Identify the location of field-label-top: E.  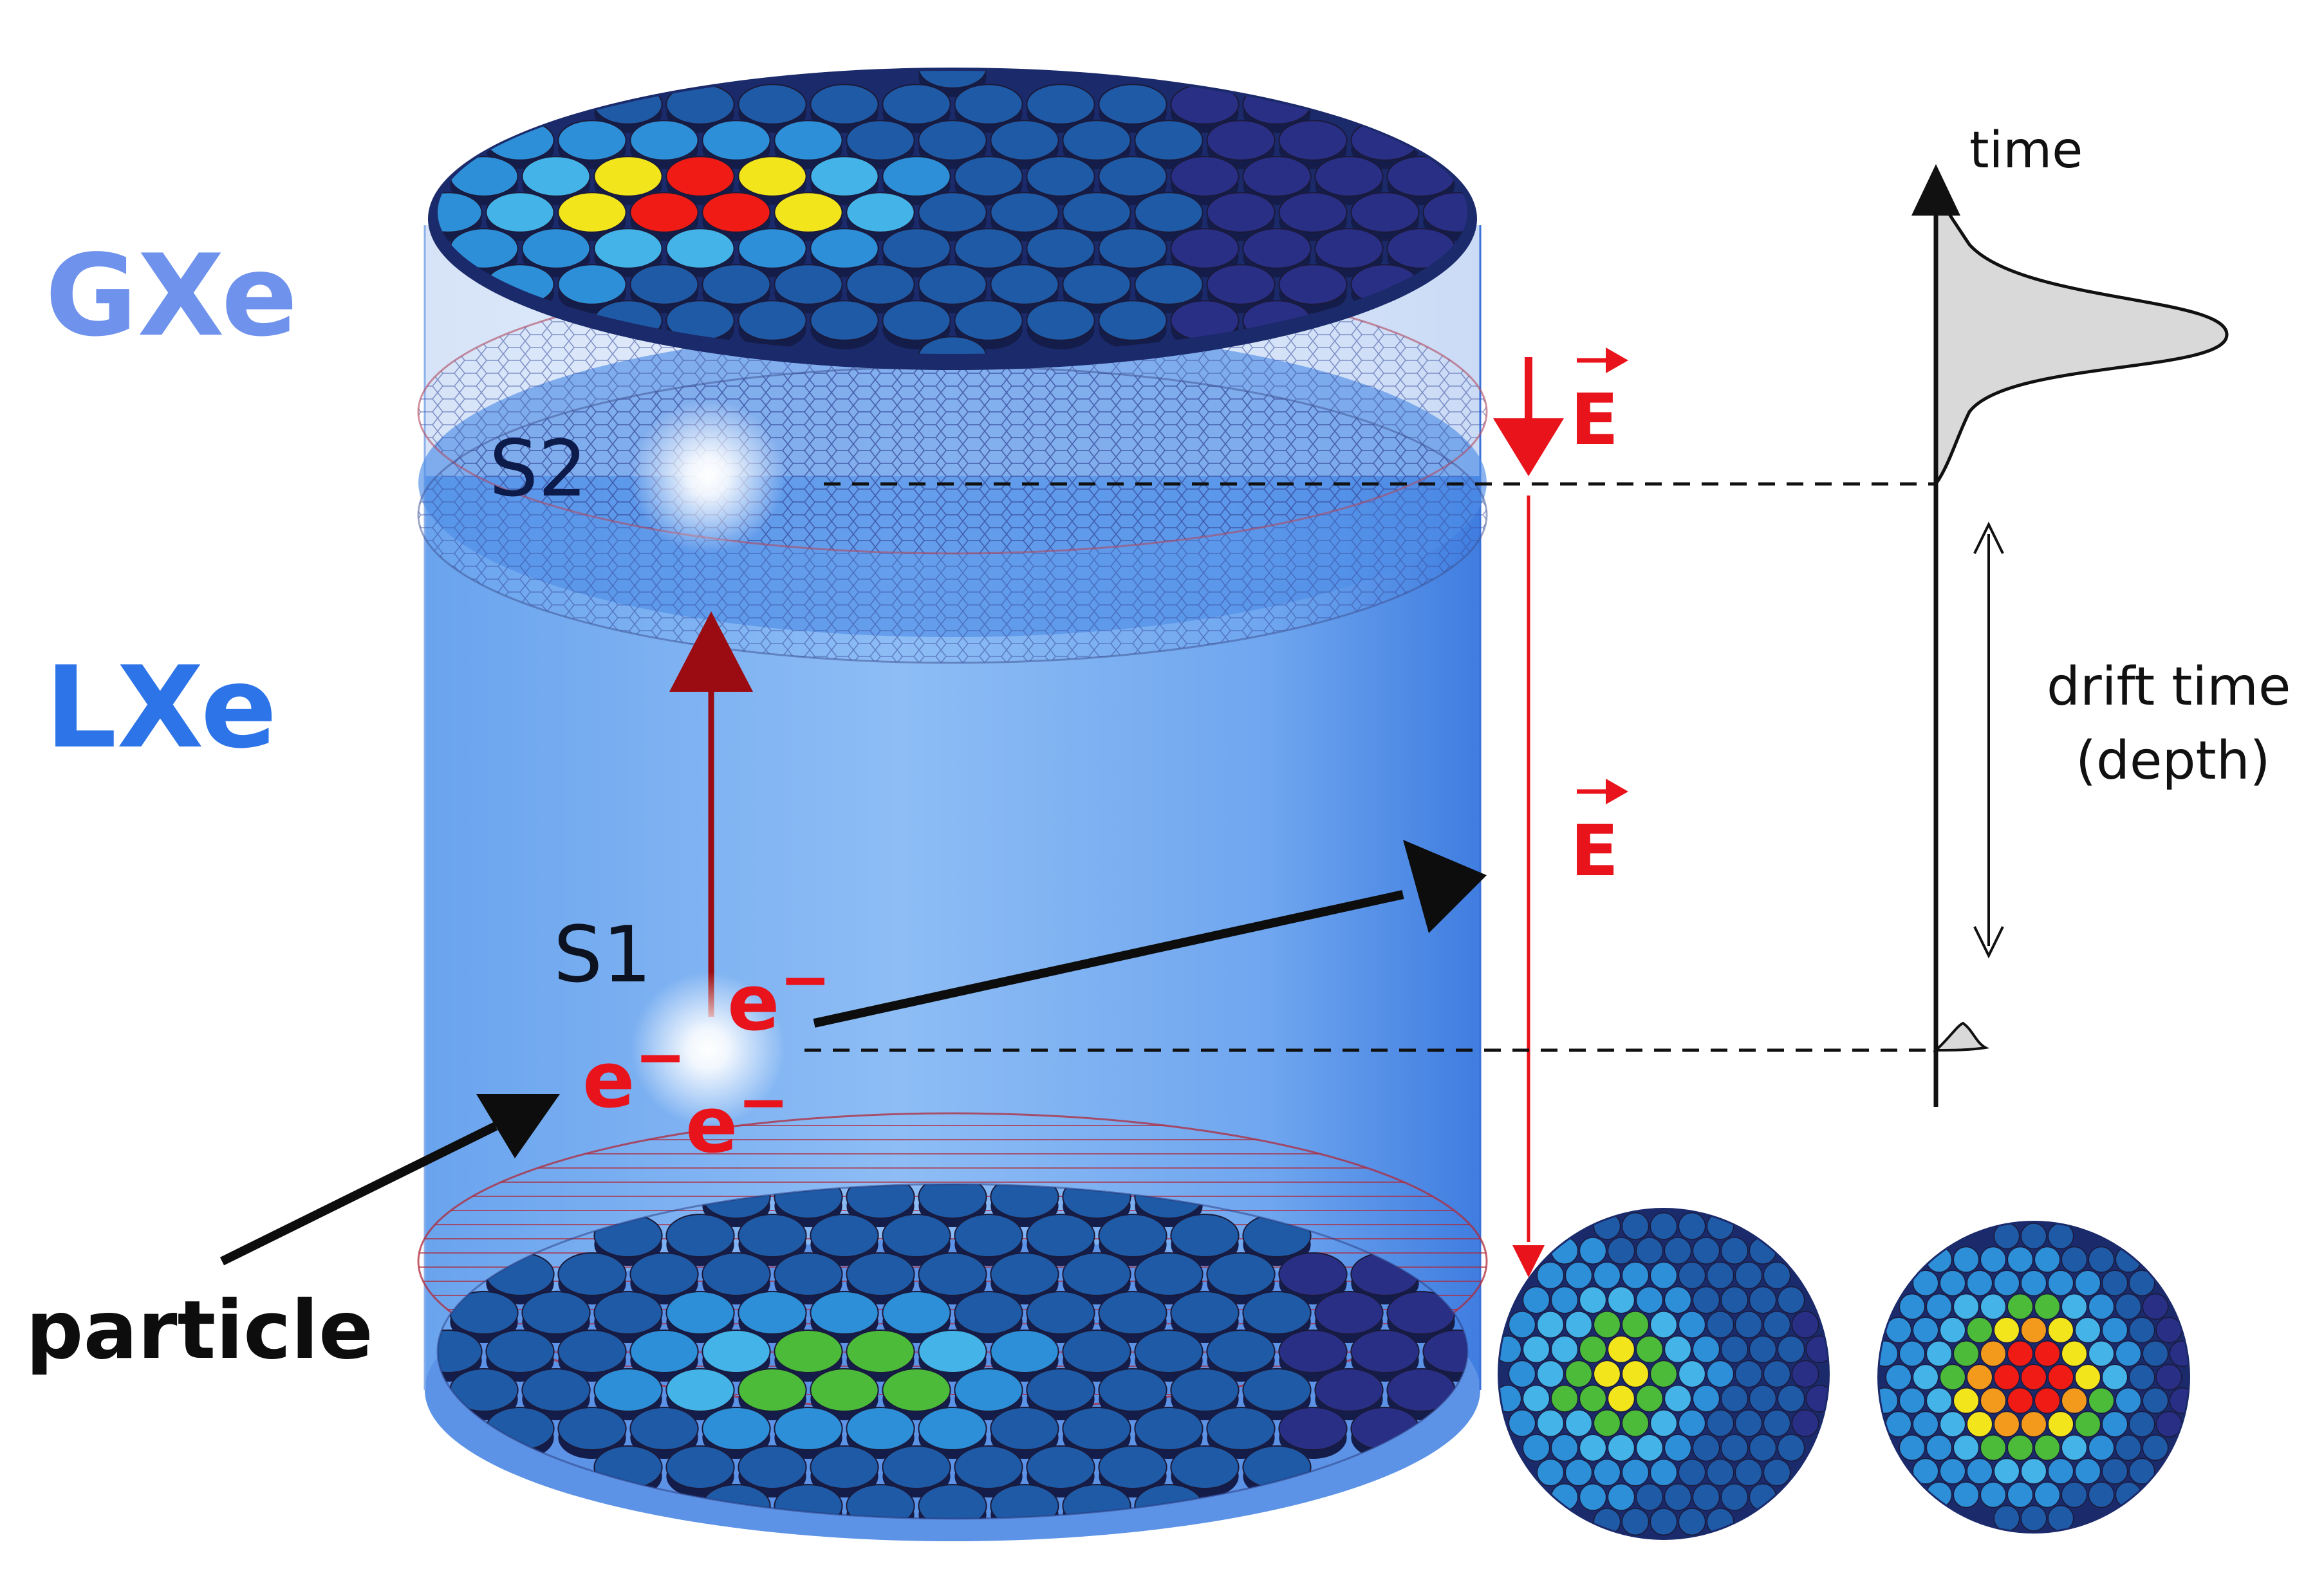
(1594, 419).